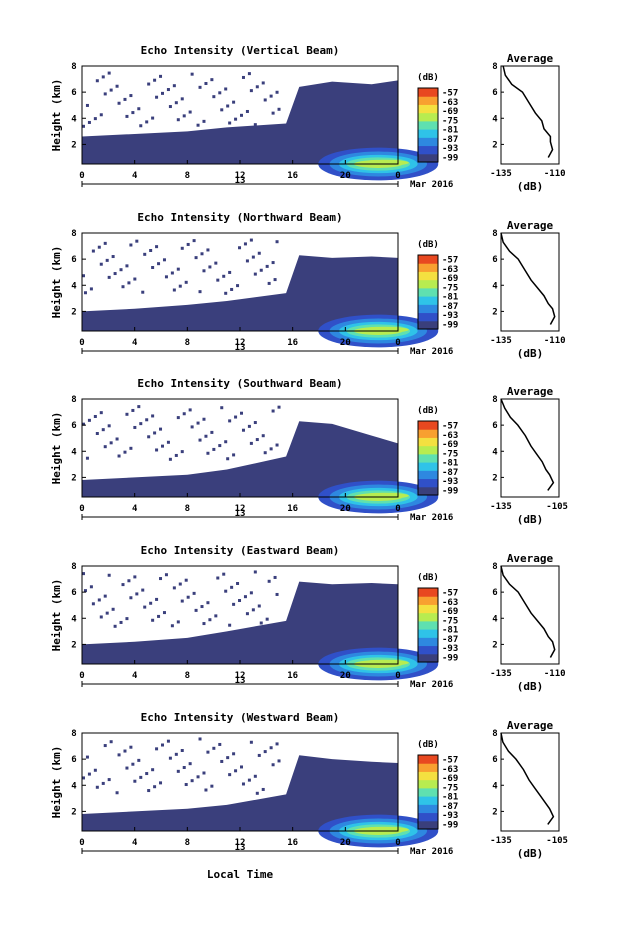 The width and height of the screenshot is (618, 929). Describe the element at coordinates (292, 176) in the screenshot. I see `x-tick-label: 16` at that location.